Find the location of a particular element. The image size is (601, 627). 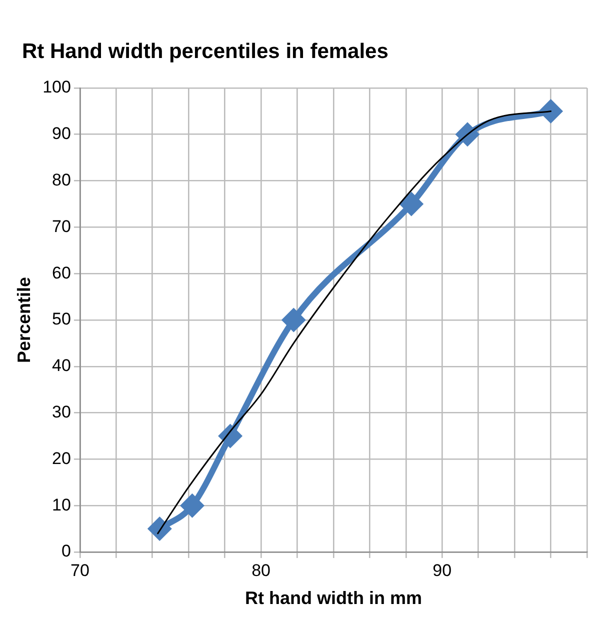

y-tick-label: 80 is located at coordinates (61, 180).